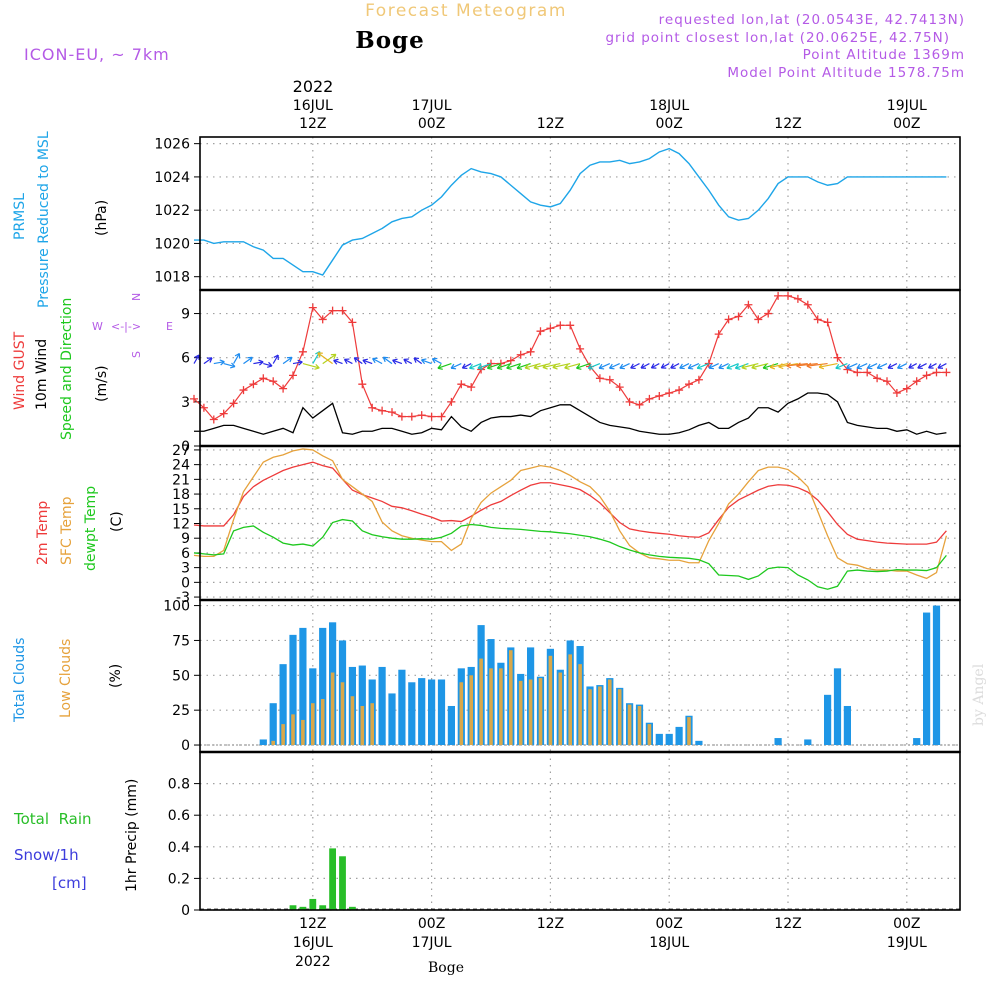 This screenshot has height=1000, width=1000. Describe the element at coordinates (179, 848) in the screenshot. I see `precip-ytick-label: 0.4` at that location.